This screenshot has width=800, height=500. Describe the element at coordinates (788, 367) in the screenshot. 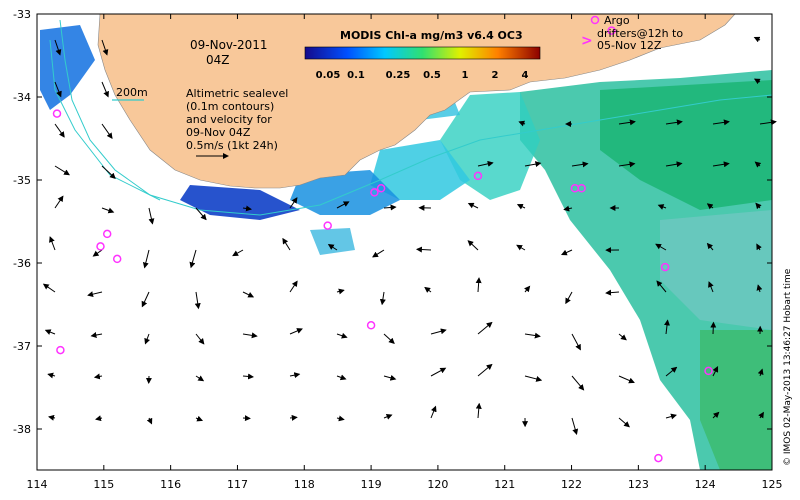

I see `credit-text: © IMOS 02-May-2013 13:46:27 Hobart time` at that location.